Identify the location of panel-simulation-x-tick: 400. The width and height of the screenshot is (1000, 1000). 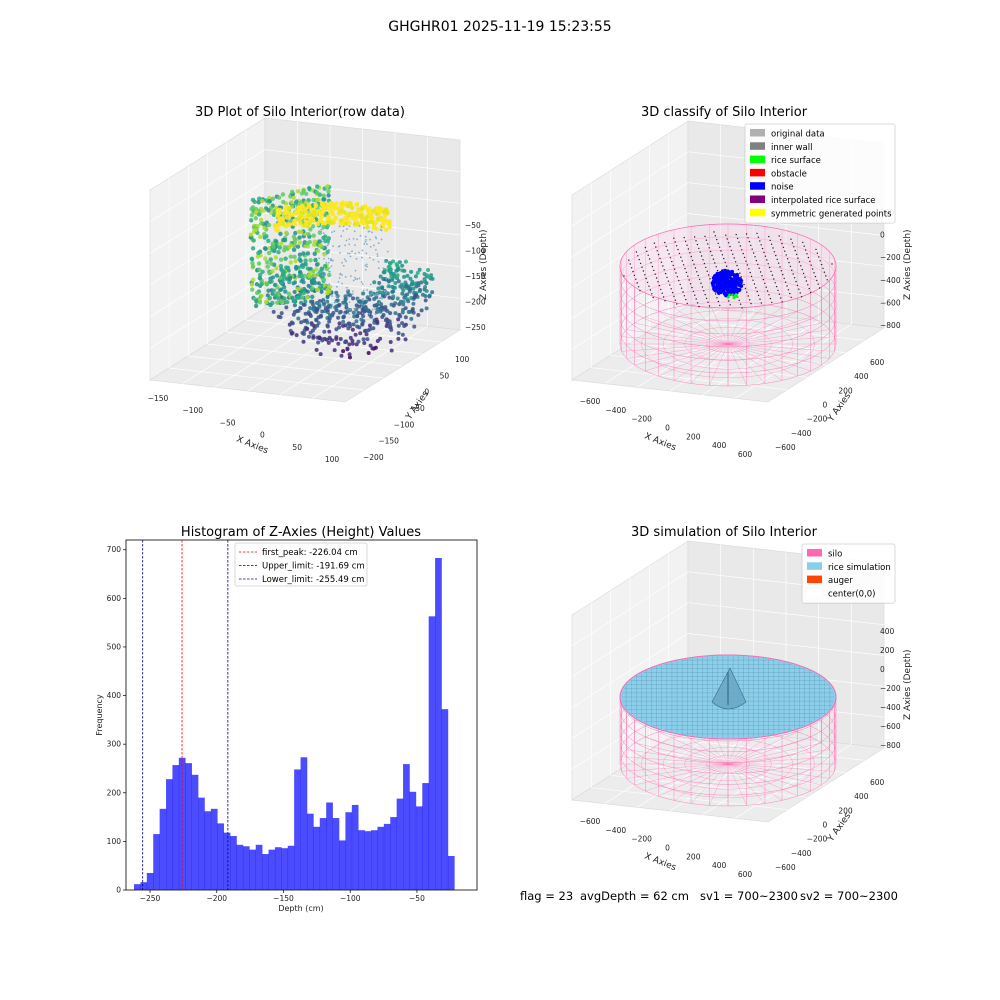
(719, 865).